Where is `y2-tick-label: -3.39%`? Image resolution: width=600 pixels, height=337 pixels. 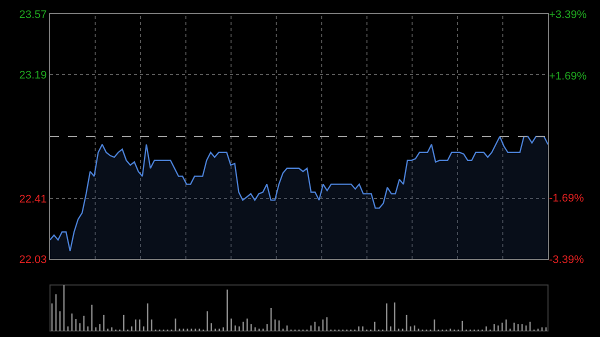
y2-tick-label: -3.39% is located at coordinates (566, 260).